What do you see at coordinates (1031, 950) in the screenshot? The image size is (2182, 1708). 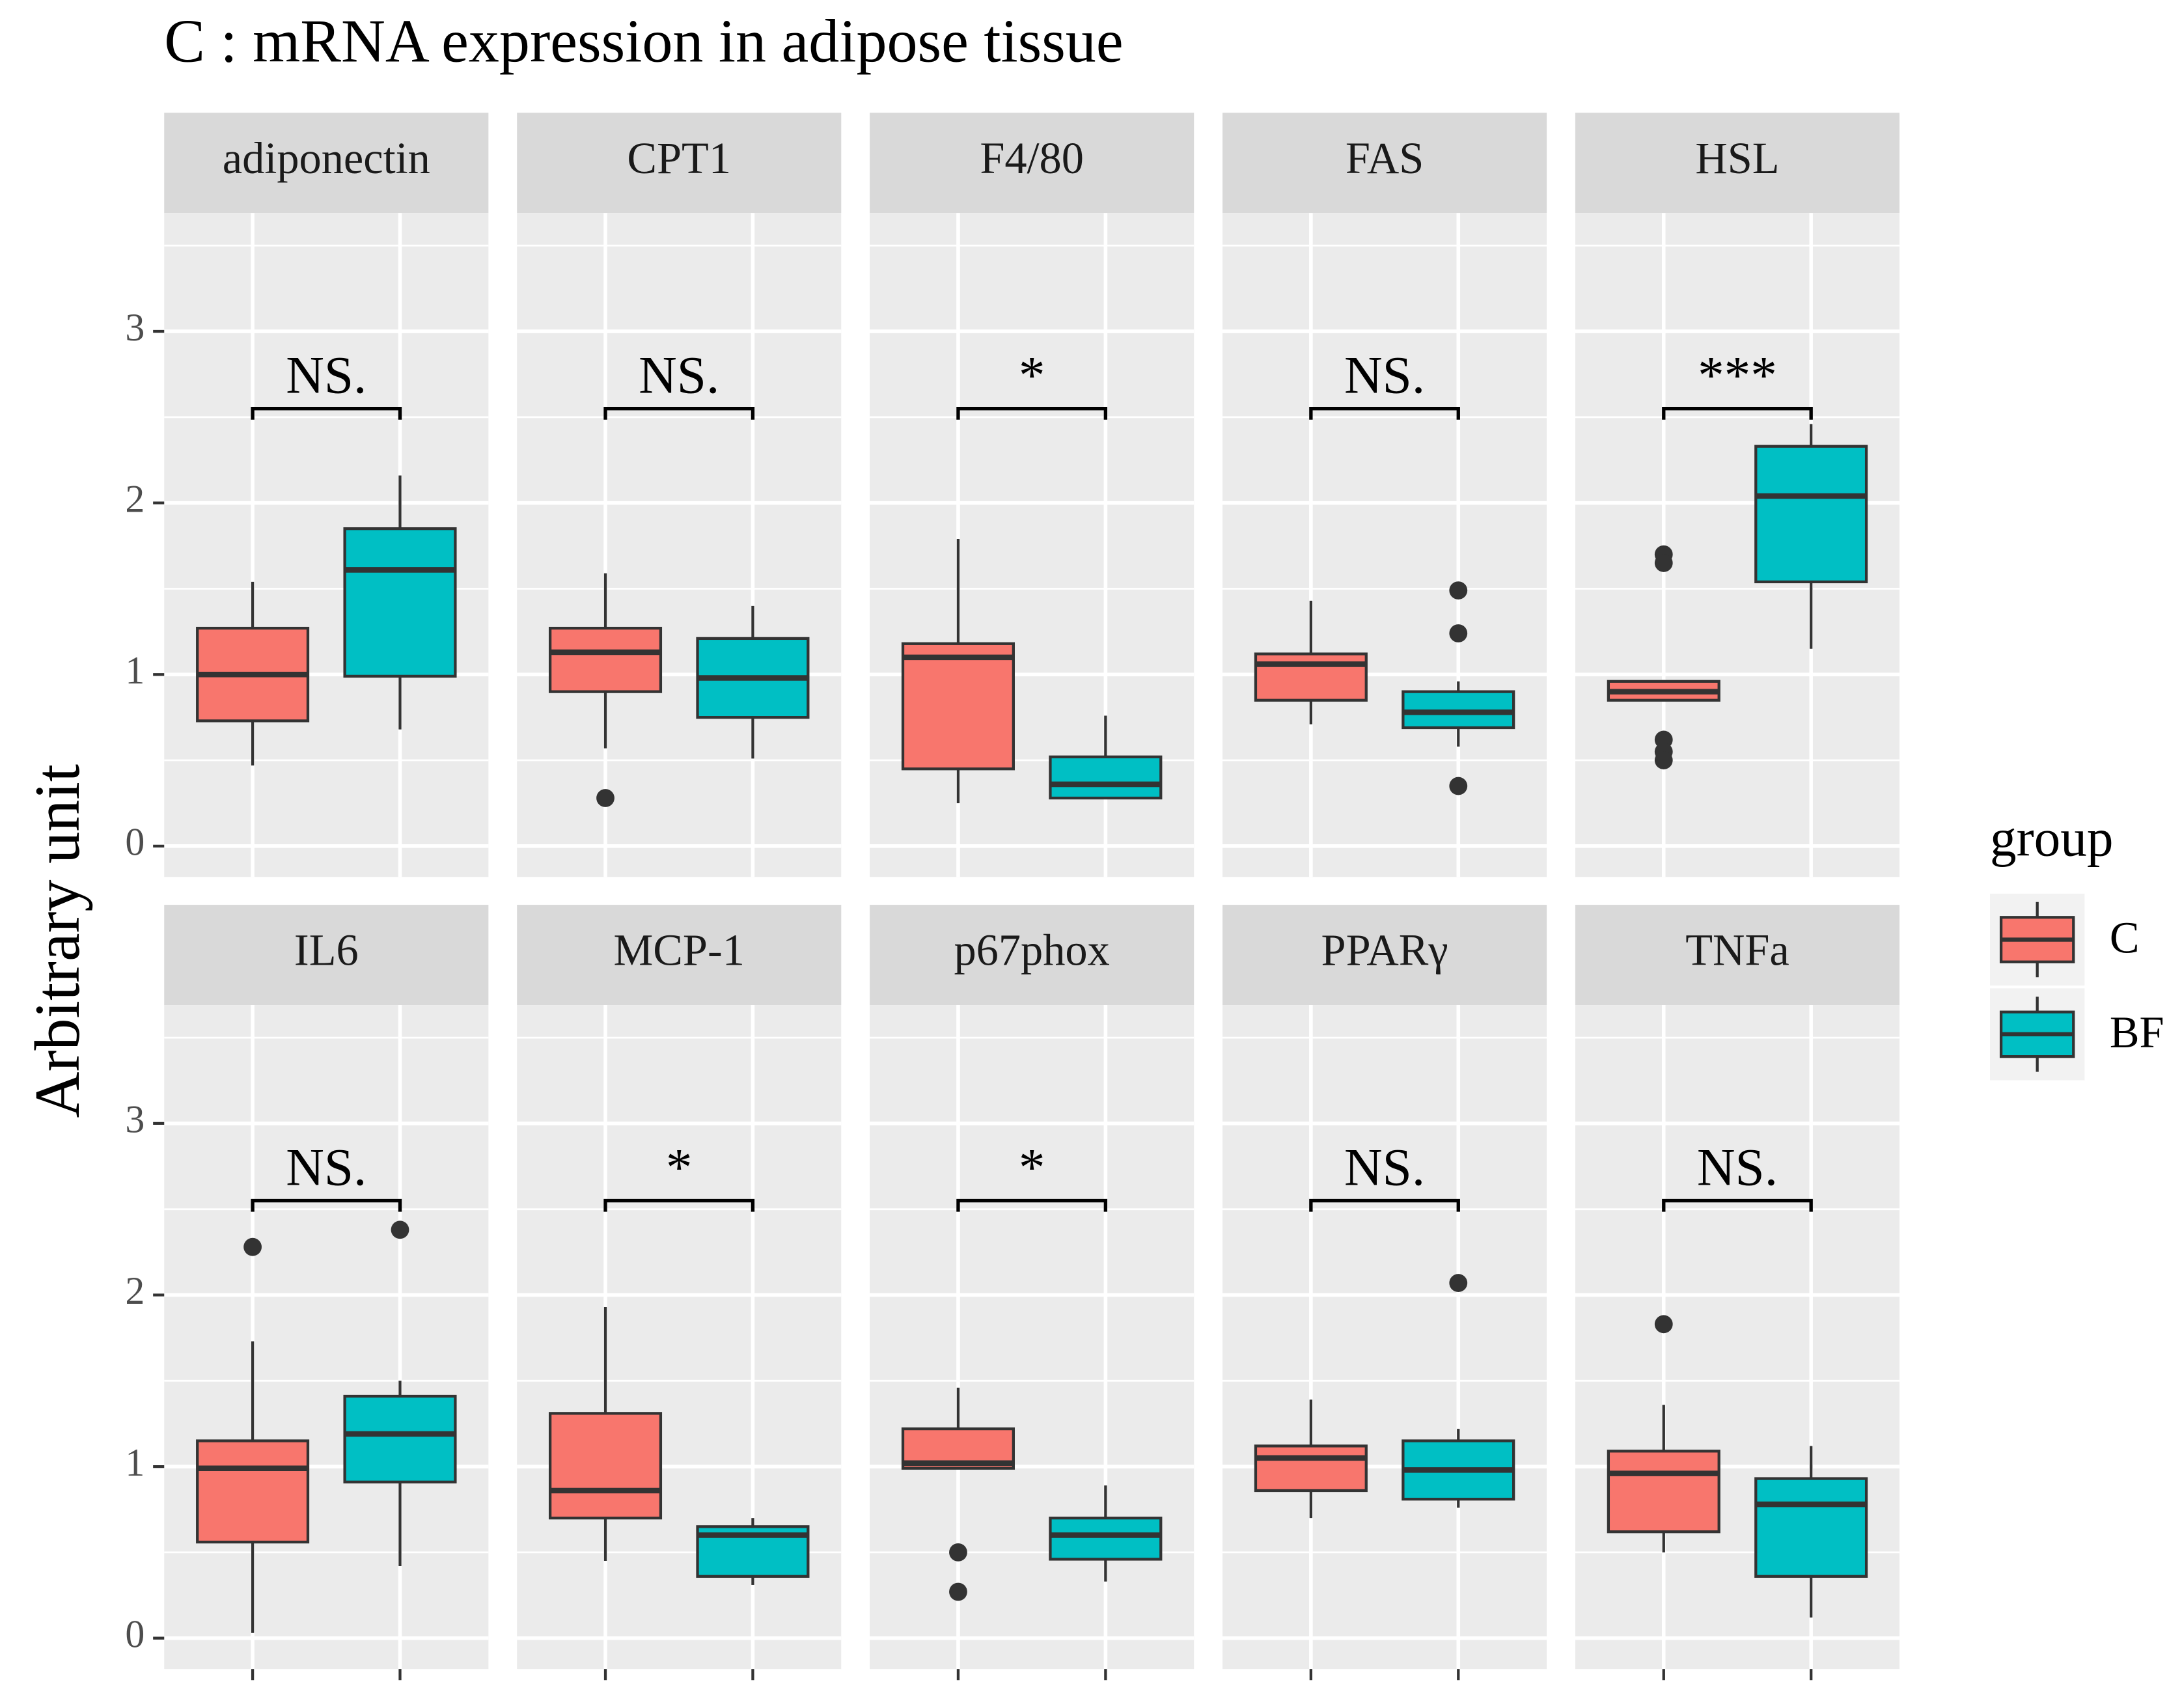 I see `strip-label: p67phox` at bounding box center [1031, 950].